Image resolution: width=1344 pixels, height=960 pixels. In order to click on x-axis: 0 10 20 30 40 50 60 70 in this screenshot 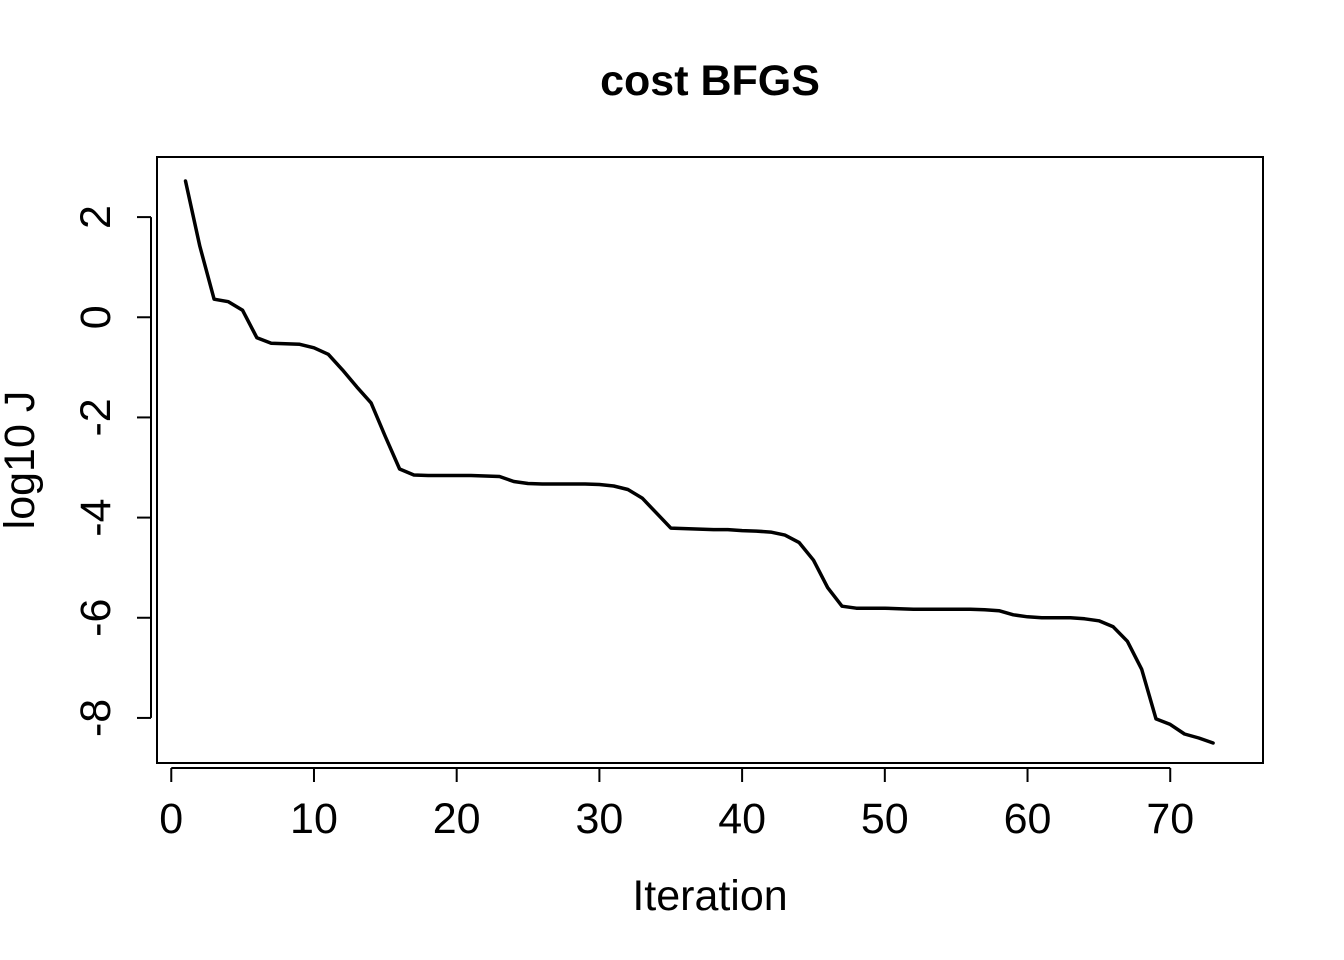, I will do `click(676, 805)`.